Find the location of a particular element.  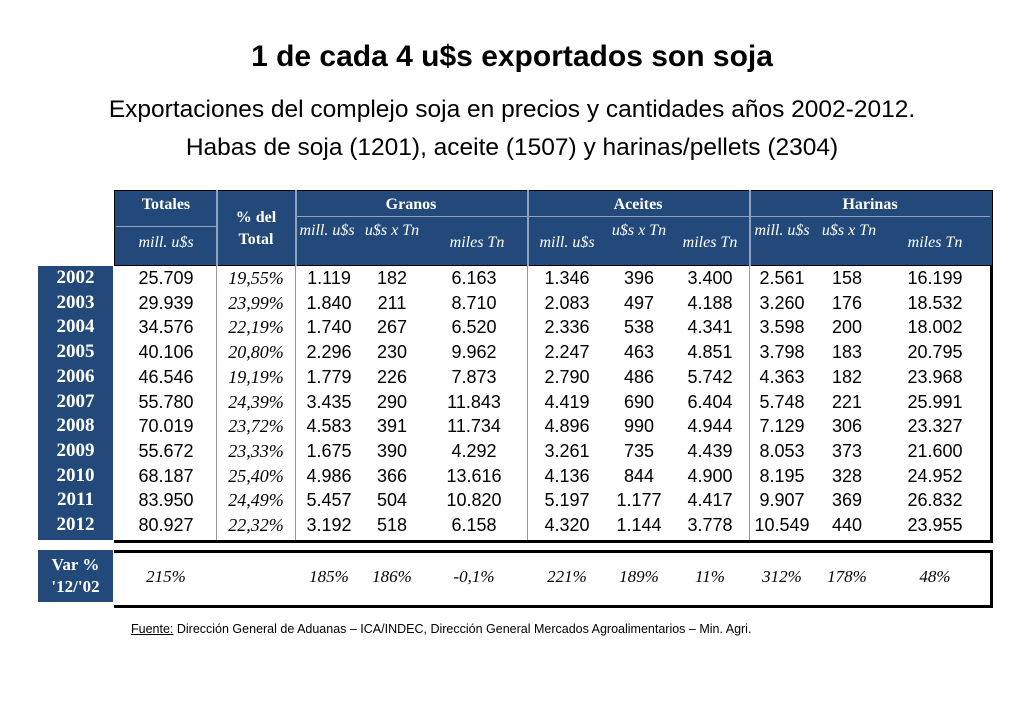

table-cell: 844 is located at coordinates (639, 475).